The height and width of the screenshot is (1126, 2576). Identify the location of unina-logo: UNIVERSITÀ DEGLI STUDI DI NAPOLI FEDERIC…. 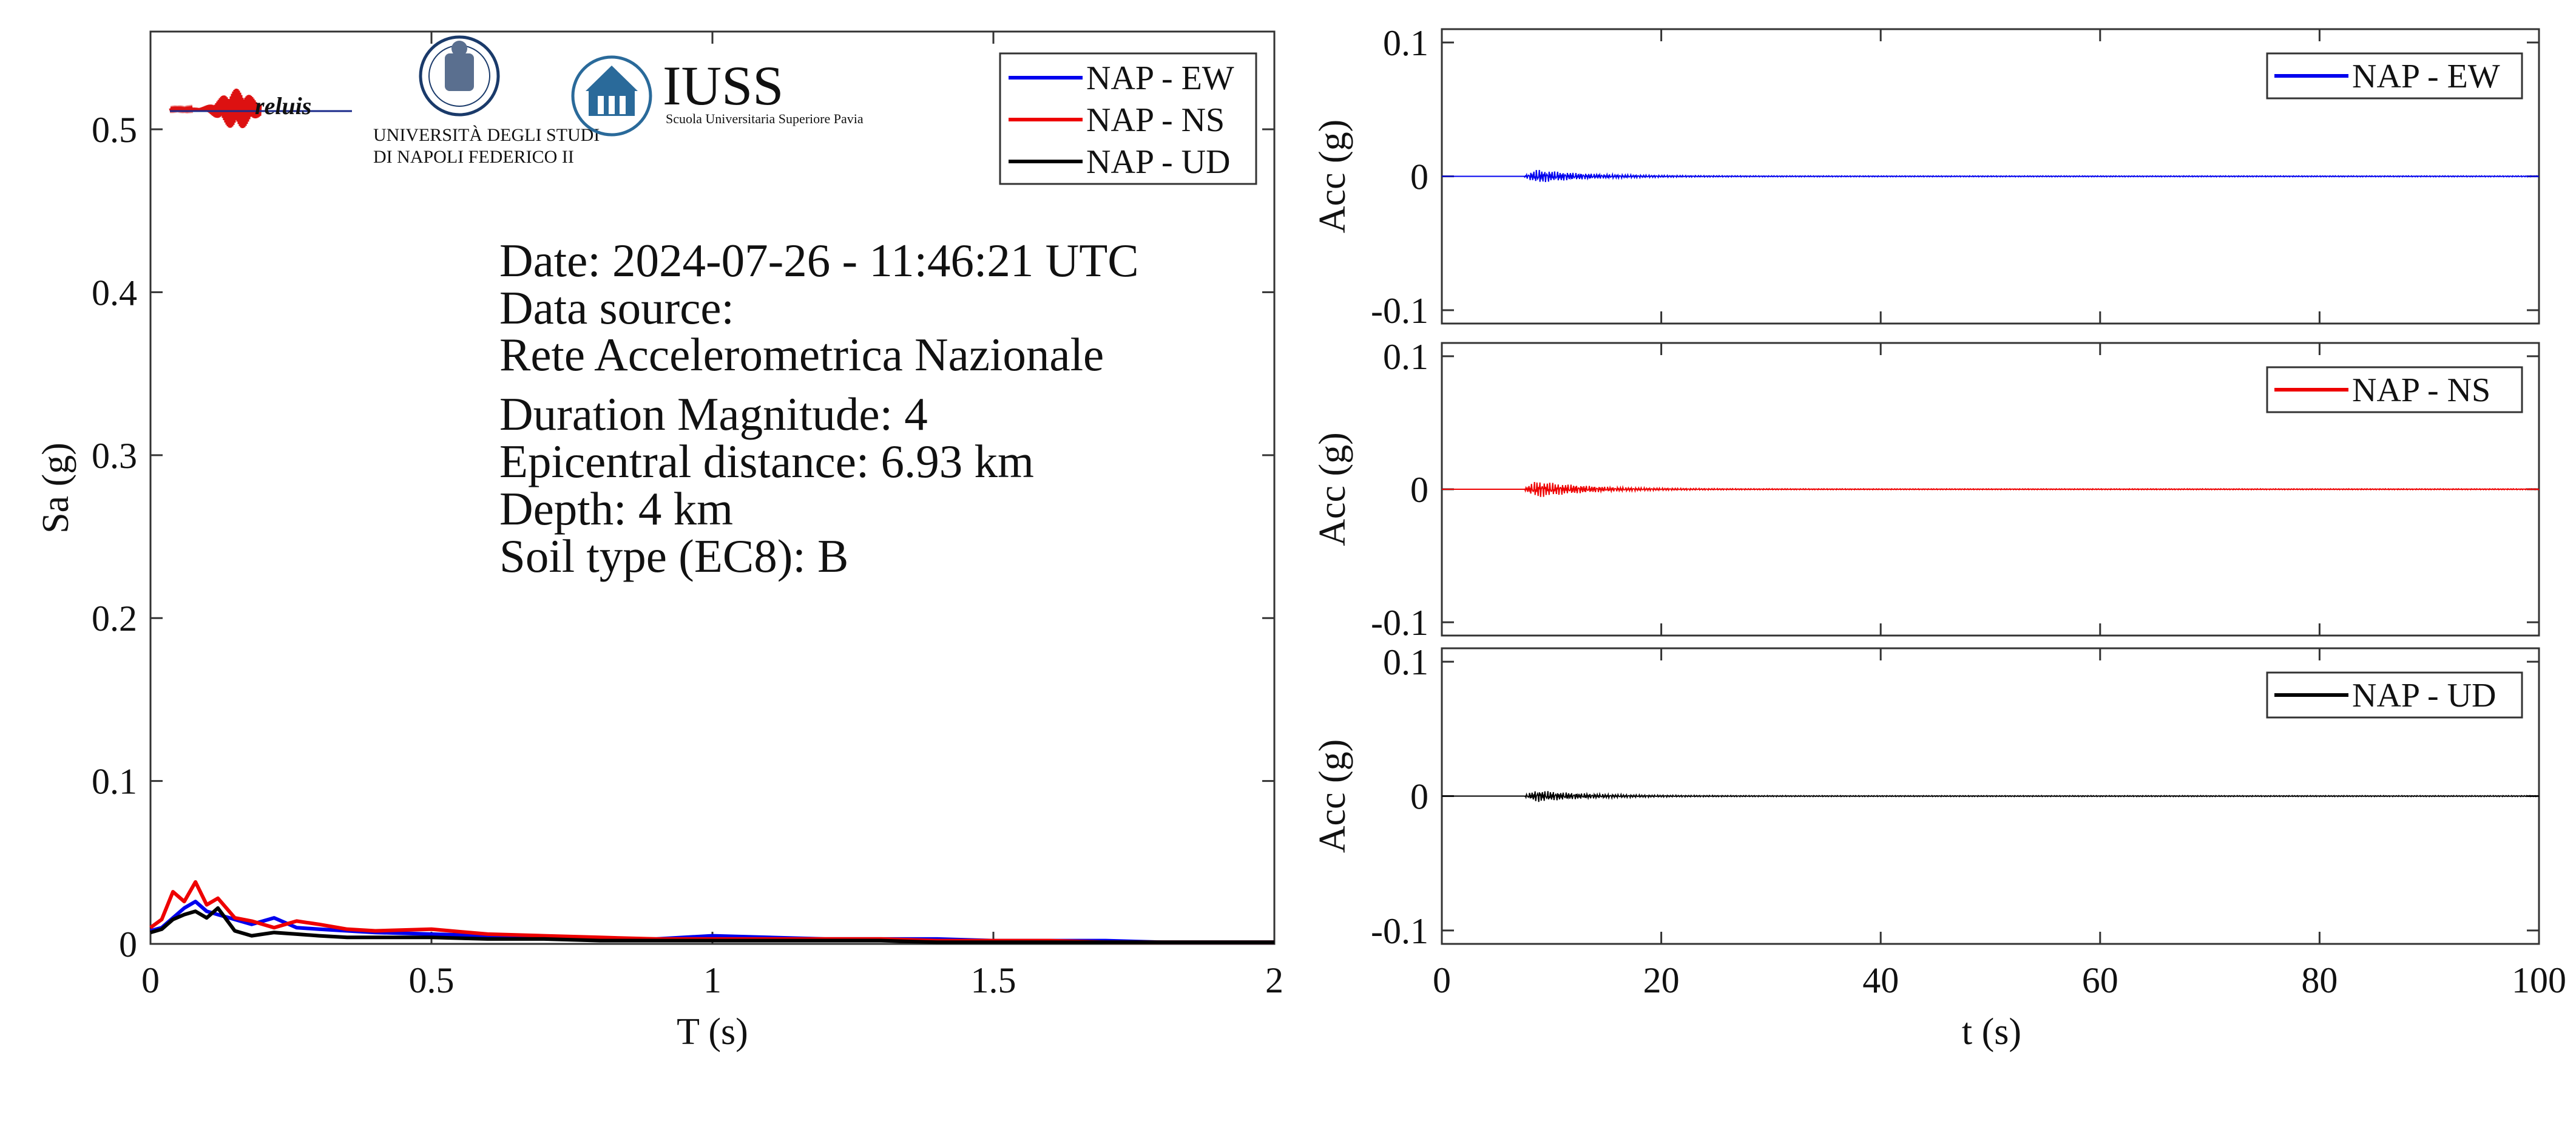
(486, 101).